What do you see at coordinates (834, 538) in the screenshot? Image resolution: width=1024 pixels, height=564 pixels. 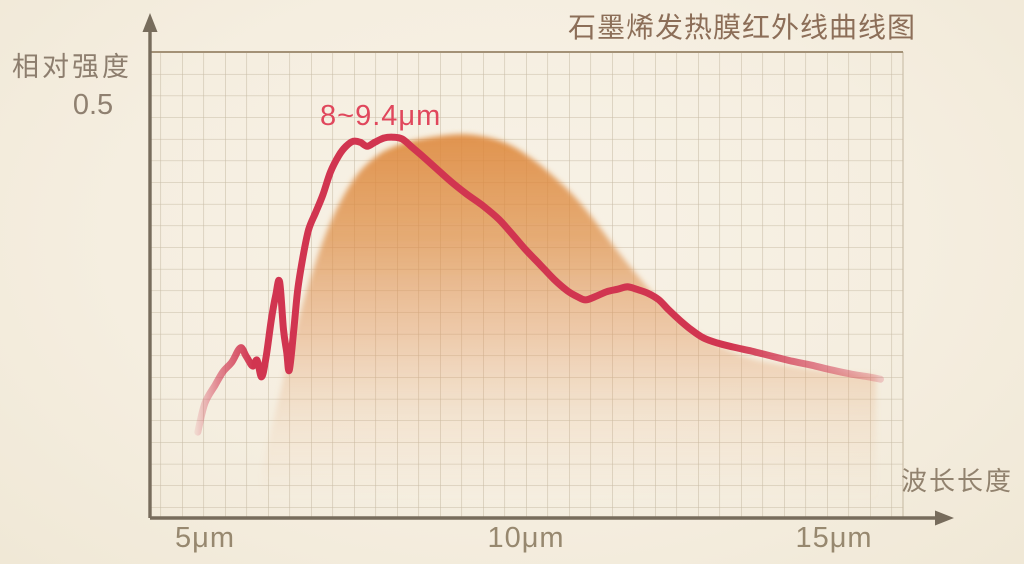 I see `x-tick-15um: 15μm` at bounding box center [834, 538].